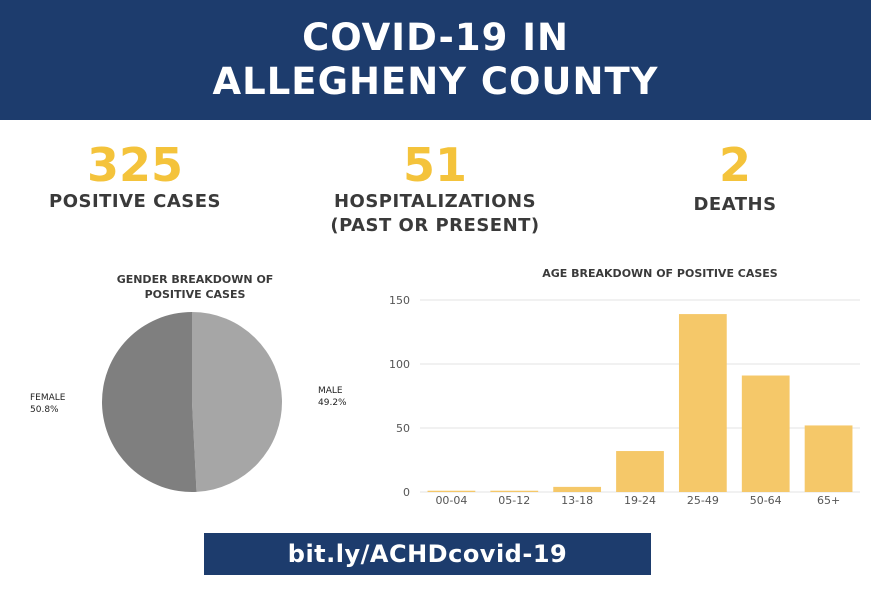  What do you see at coordinates (434, 165) in the screenshot?
I see `hospitalizations-value: 51` at bounding box center [434, 165].